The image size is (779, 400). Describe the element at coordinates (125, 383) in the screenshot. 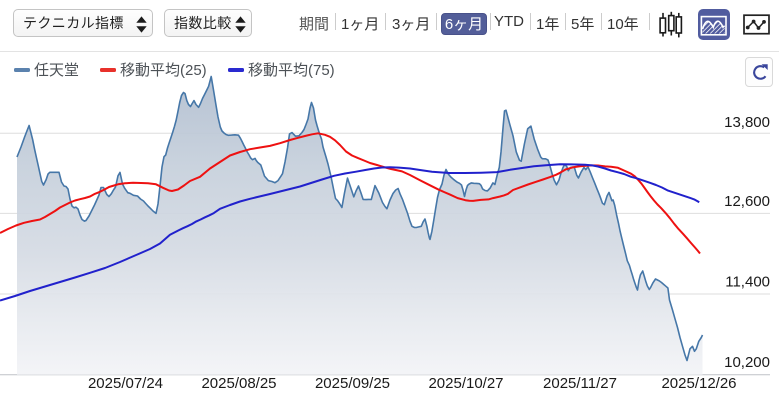

I see `svg-text: 2025/07/24` at that location.